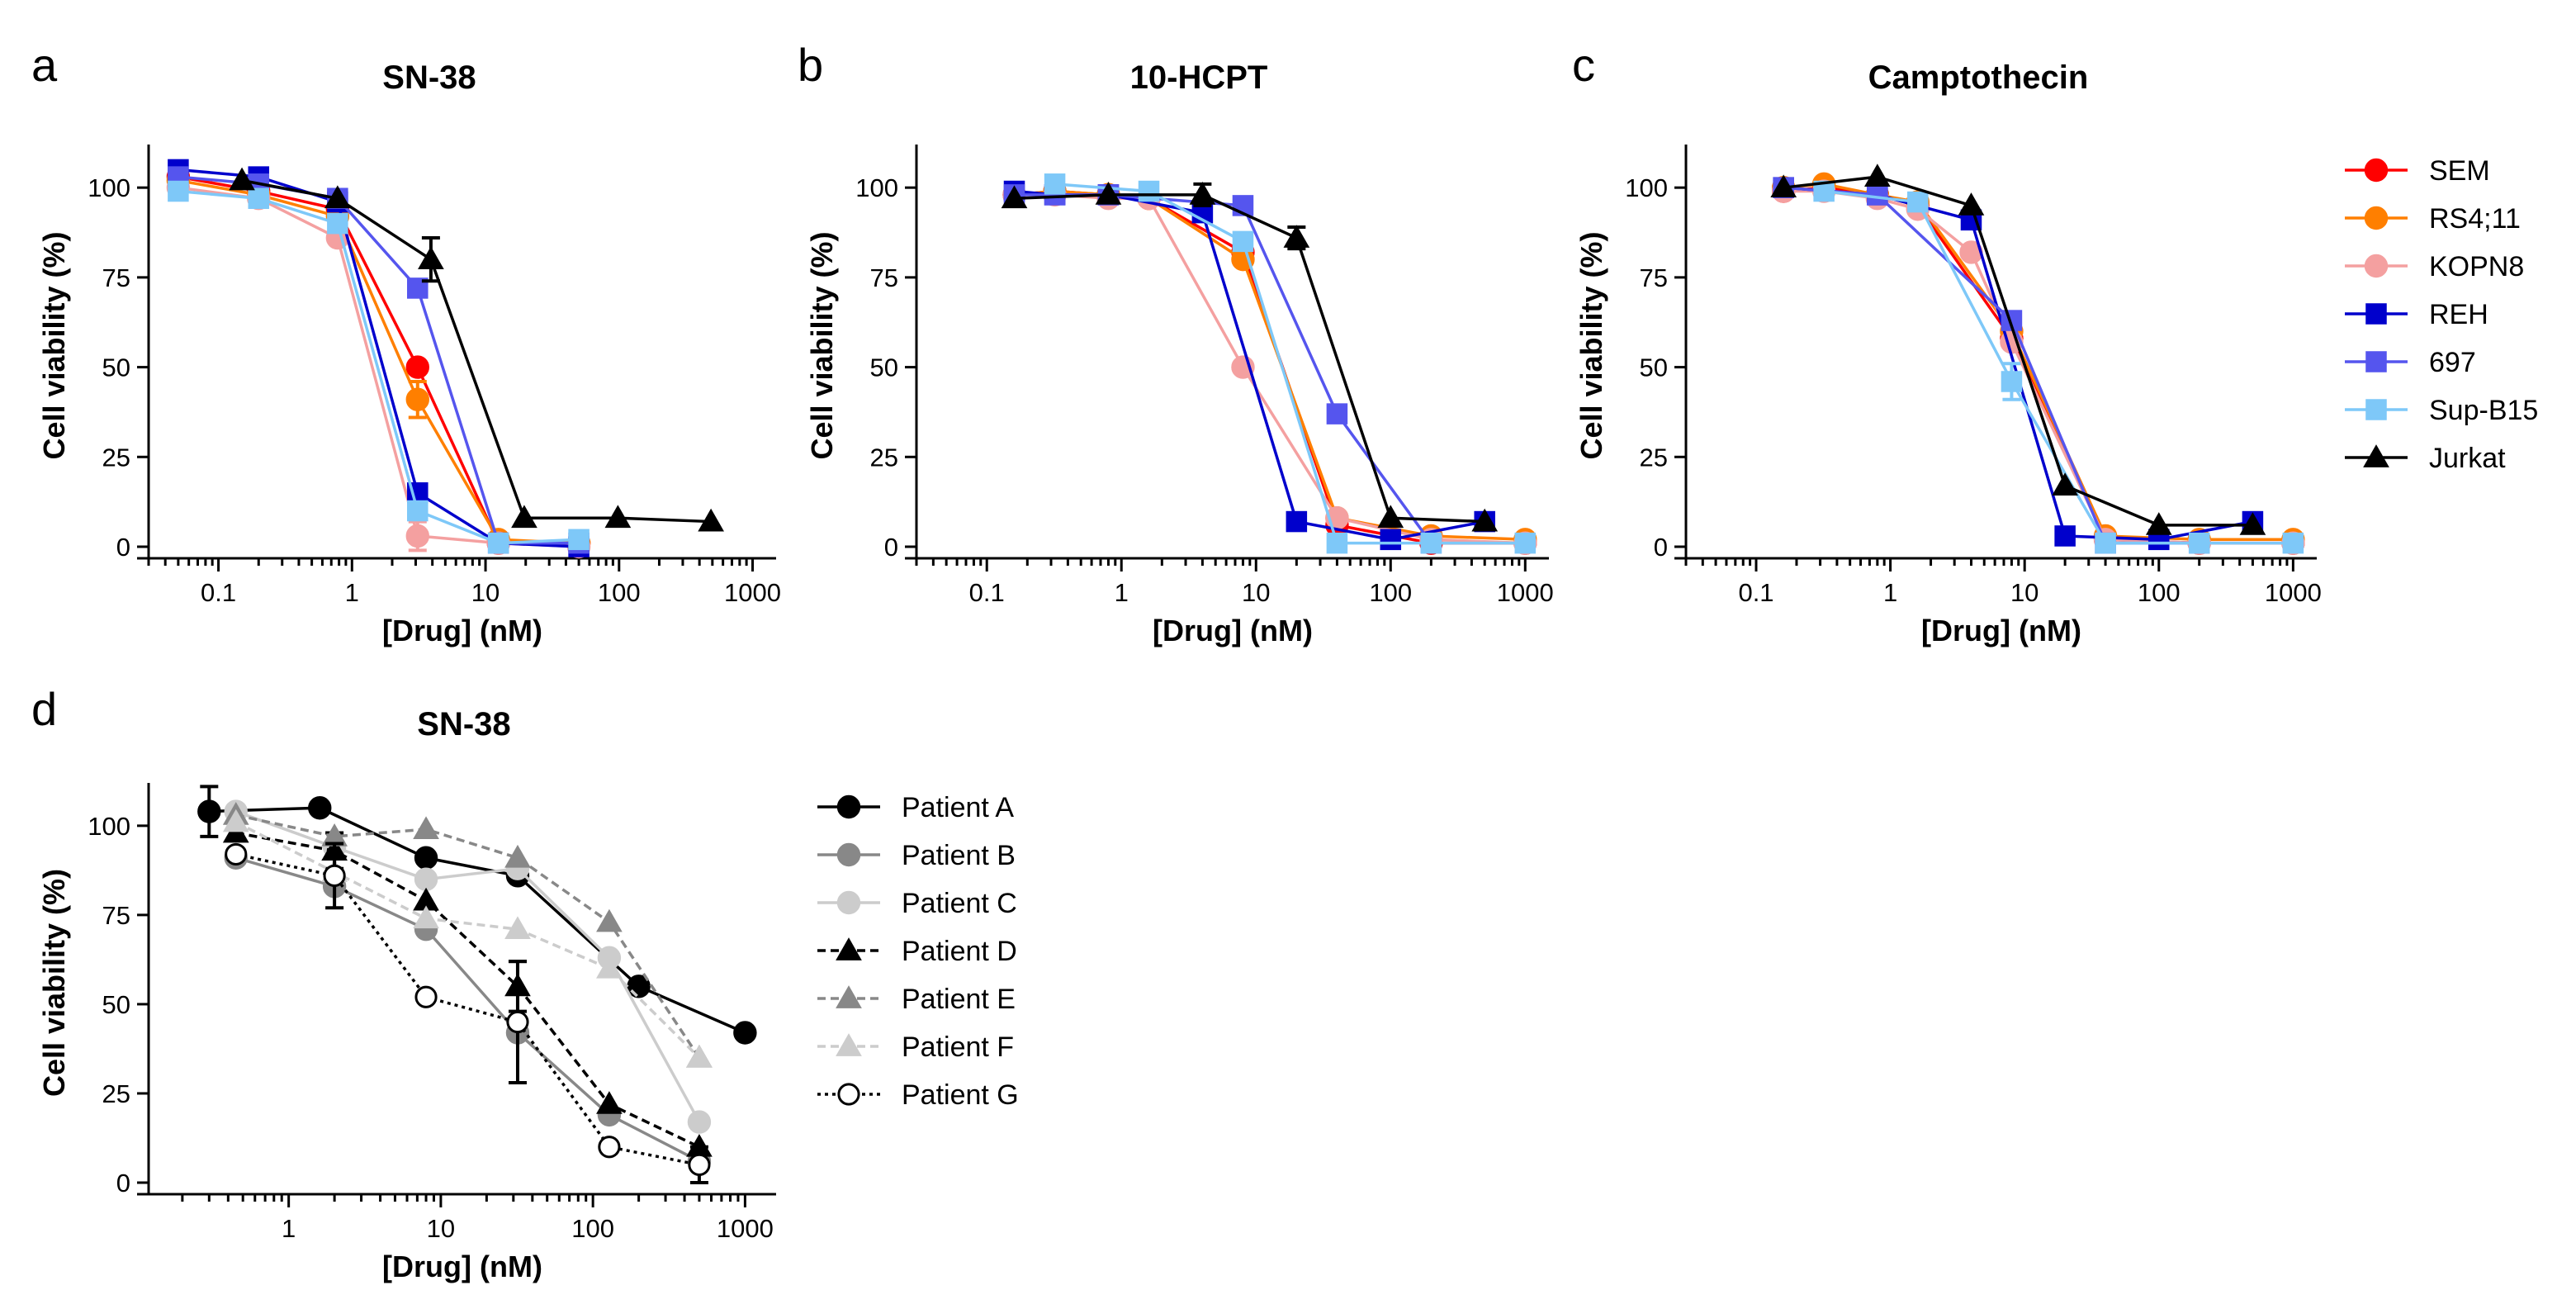 Image resolution: width=2576 pixels, height=1290 pixels. What do you see at coordinates (1890, 592) in the screenshot?
I see `x-tick-label: 1` at bounding box center [1890, 592].